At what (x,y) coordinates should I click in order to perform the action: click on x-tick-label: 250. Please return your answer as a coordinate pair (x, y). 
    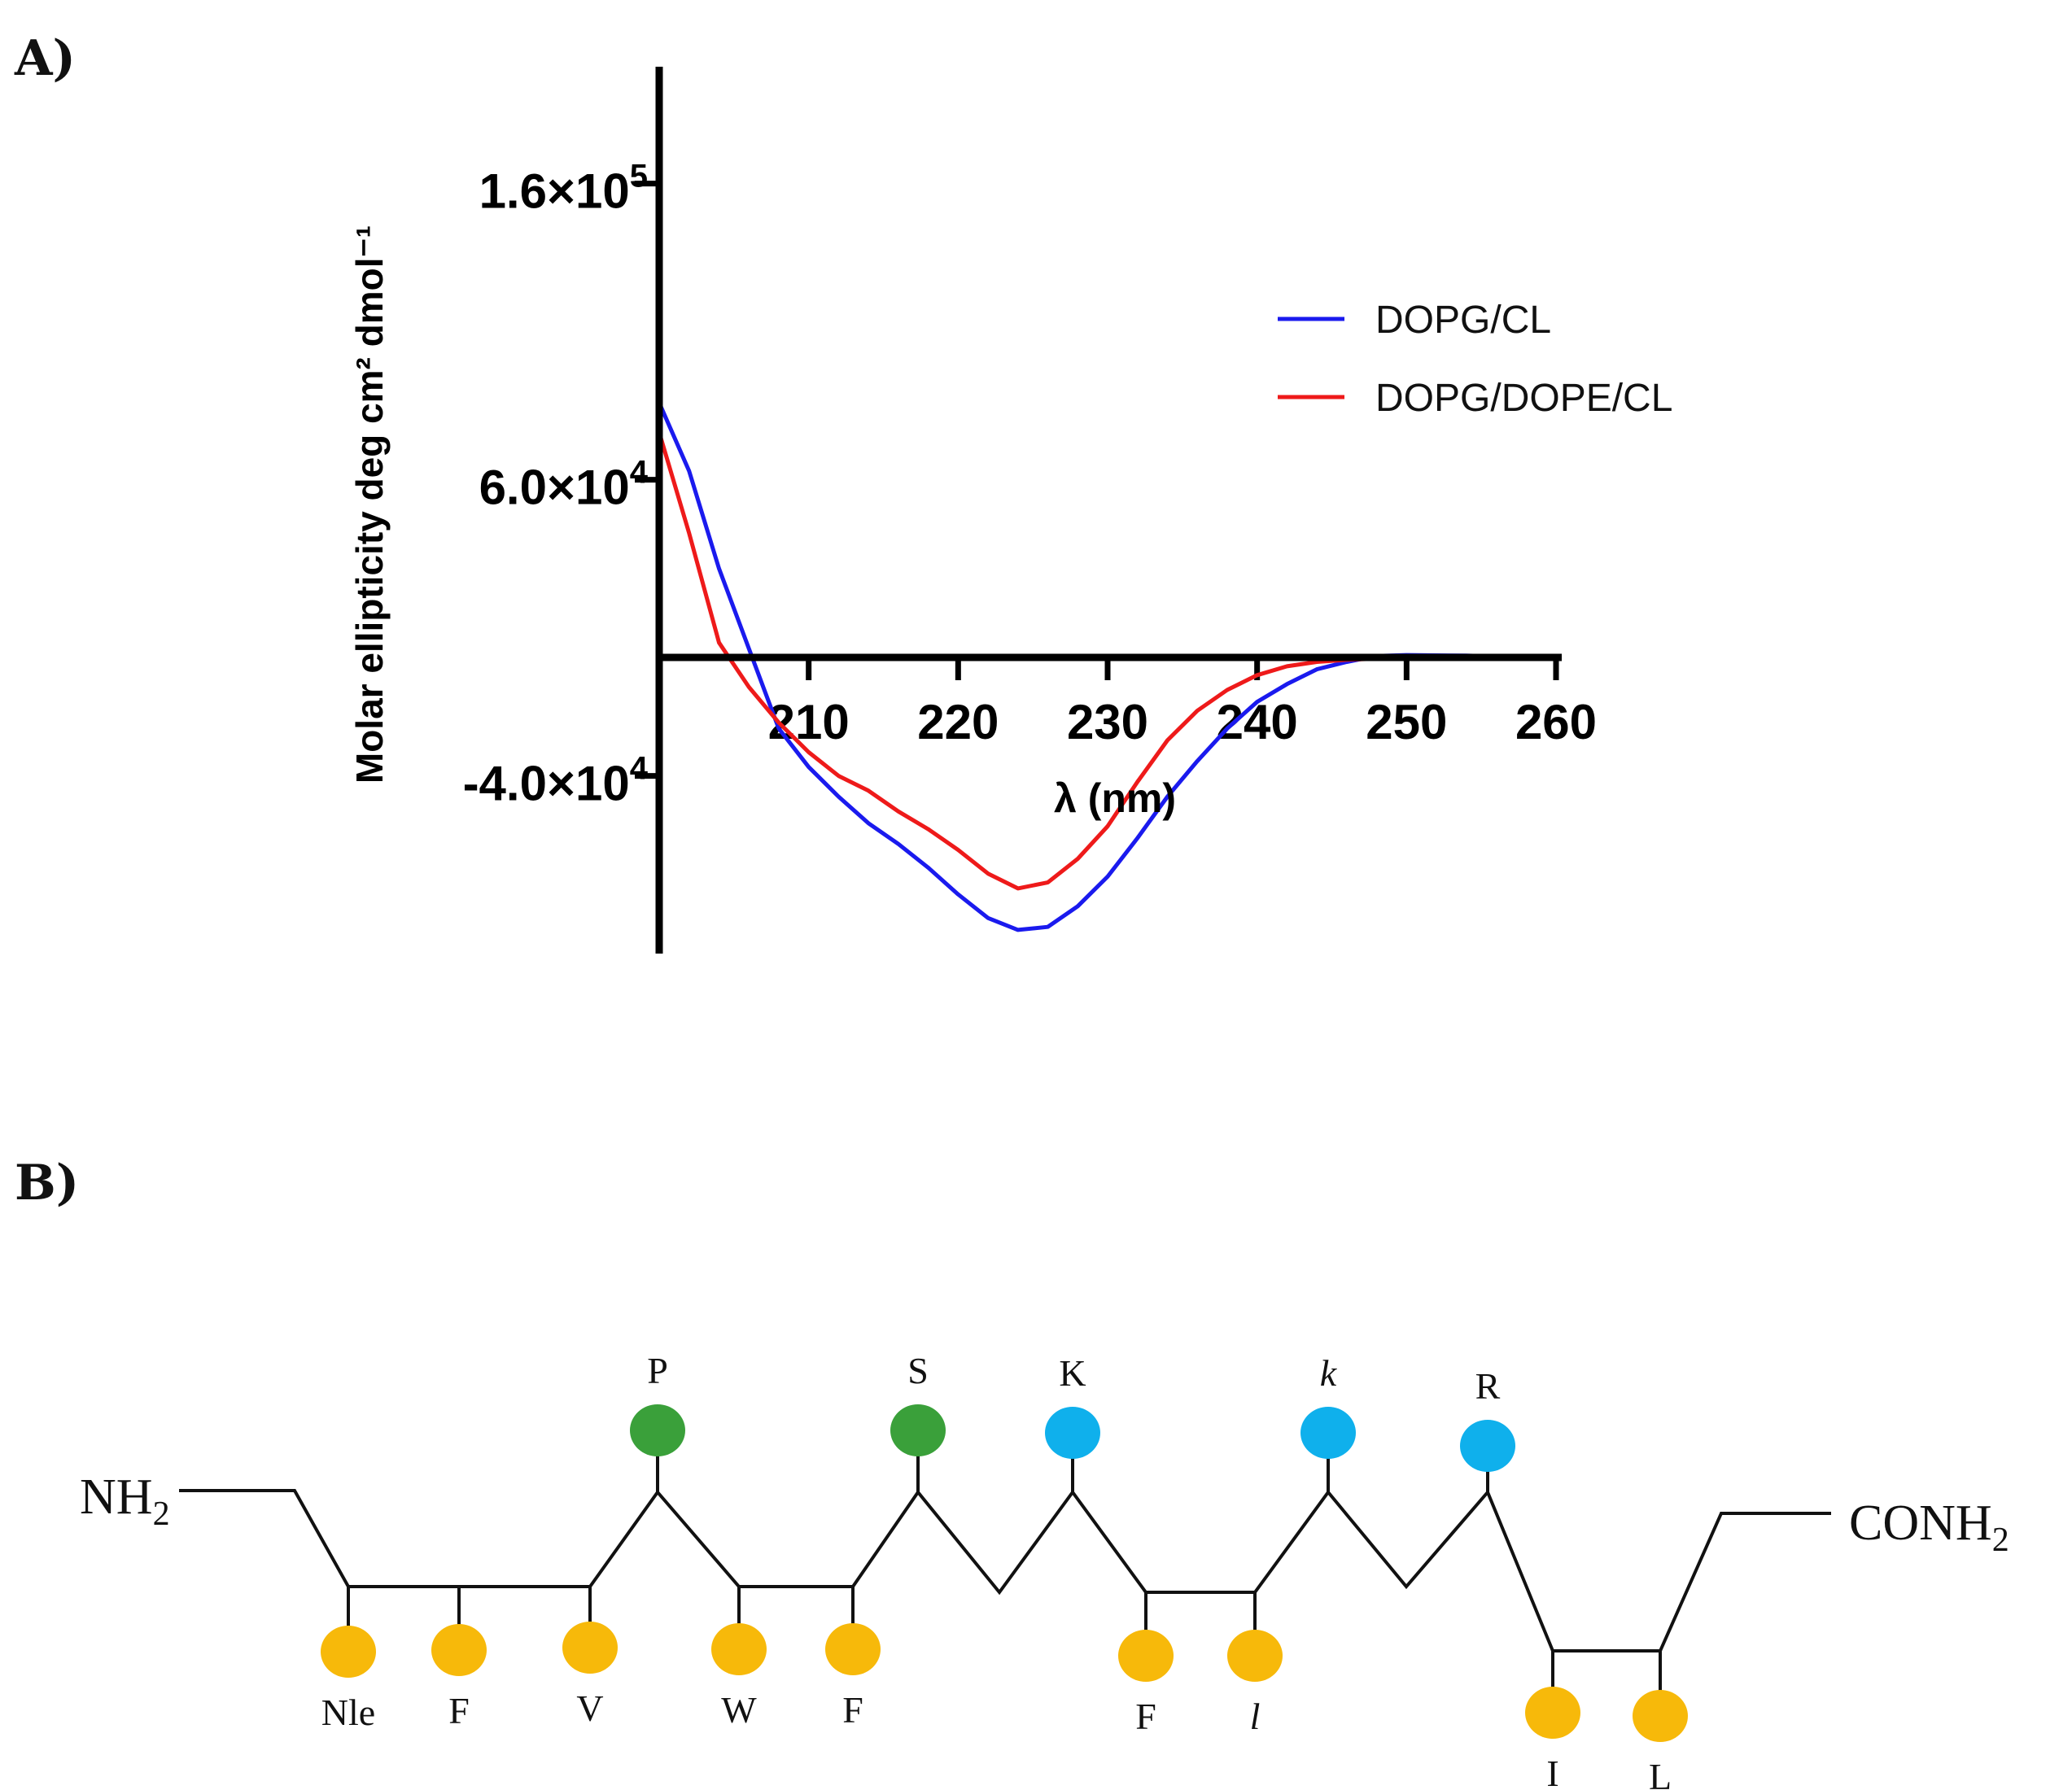
    Looking at the image, I should click on (1406, 722).